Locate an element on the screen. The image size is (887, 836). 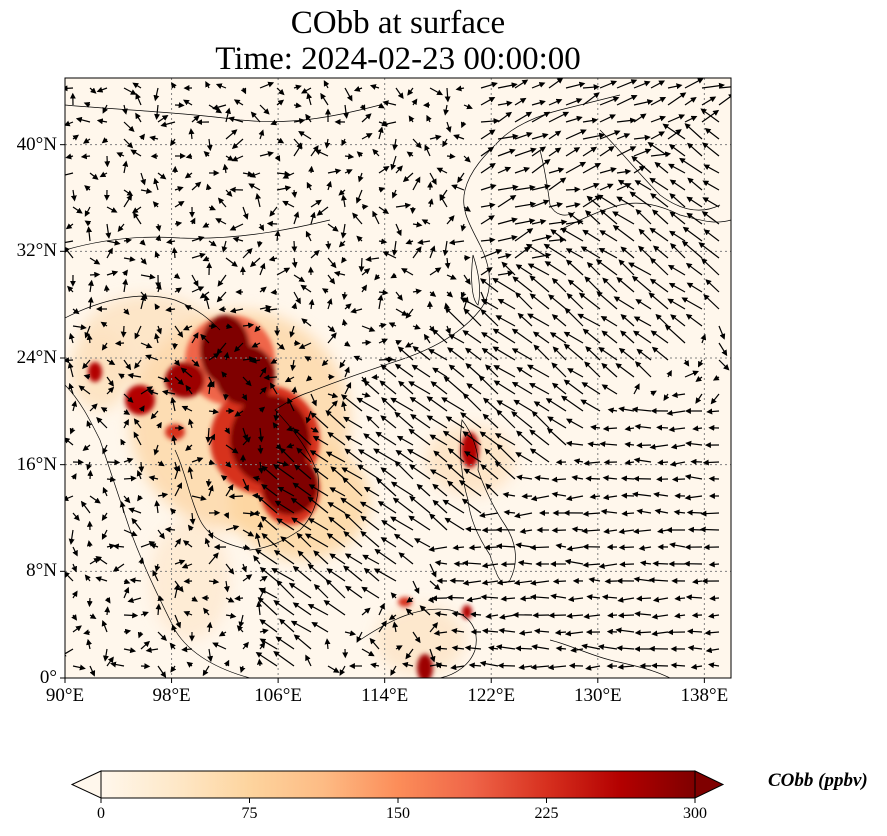
coast-taiwan is located at coordinates (475, 280).